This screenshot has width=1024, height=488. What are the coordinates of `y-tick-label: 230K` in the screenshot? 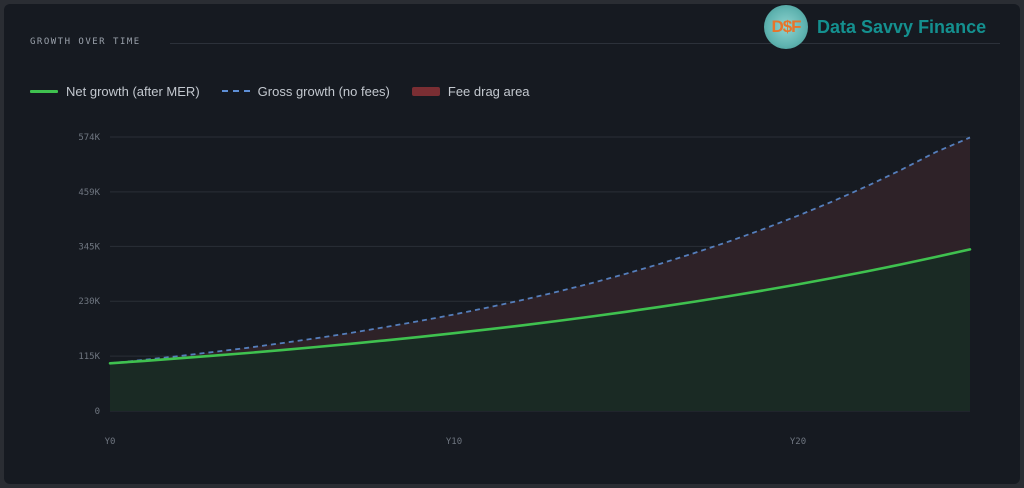 It's located at (89, 302).